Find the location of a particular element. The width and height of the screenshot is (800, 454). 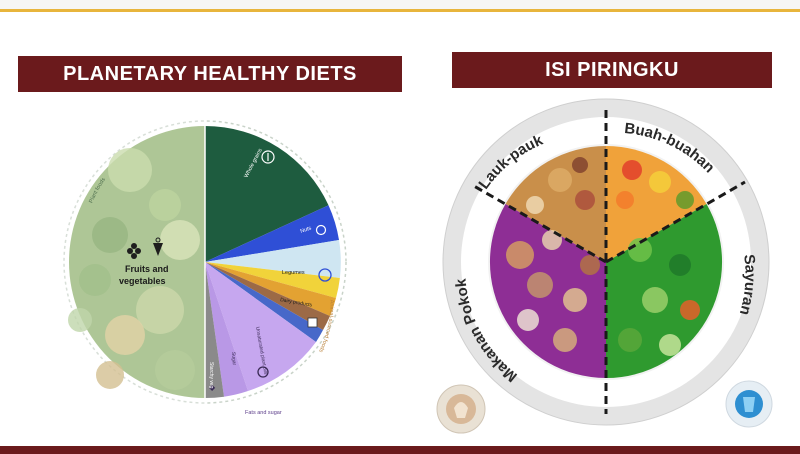

poultry-wedge is located at coordinates (264, 302).